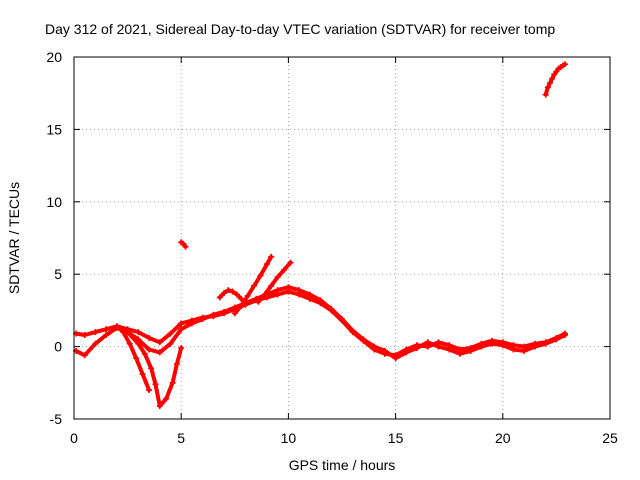 The width and height of the screenshot is (640, 480). What do you see at coordinates (58, 347) in the screenshot?
I see `y-tick-label: 0` at bounding box center [58, 347].